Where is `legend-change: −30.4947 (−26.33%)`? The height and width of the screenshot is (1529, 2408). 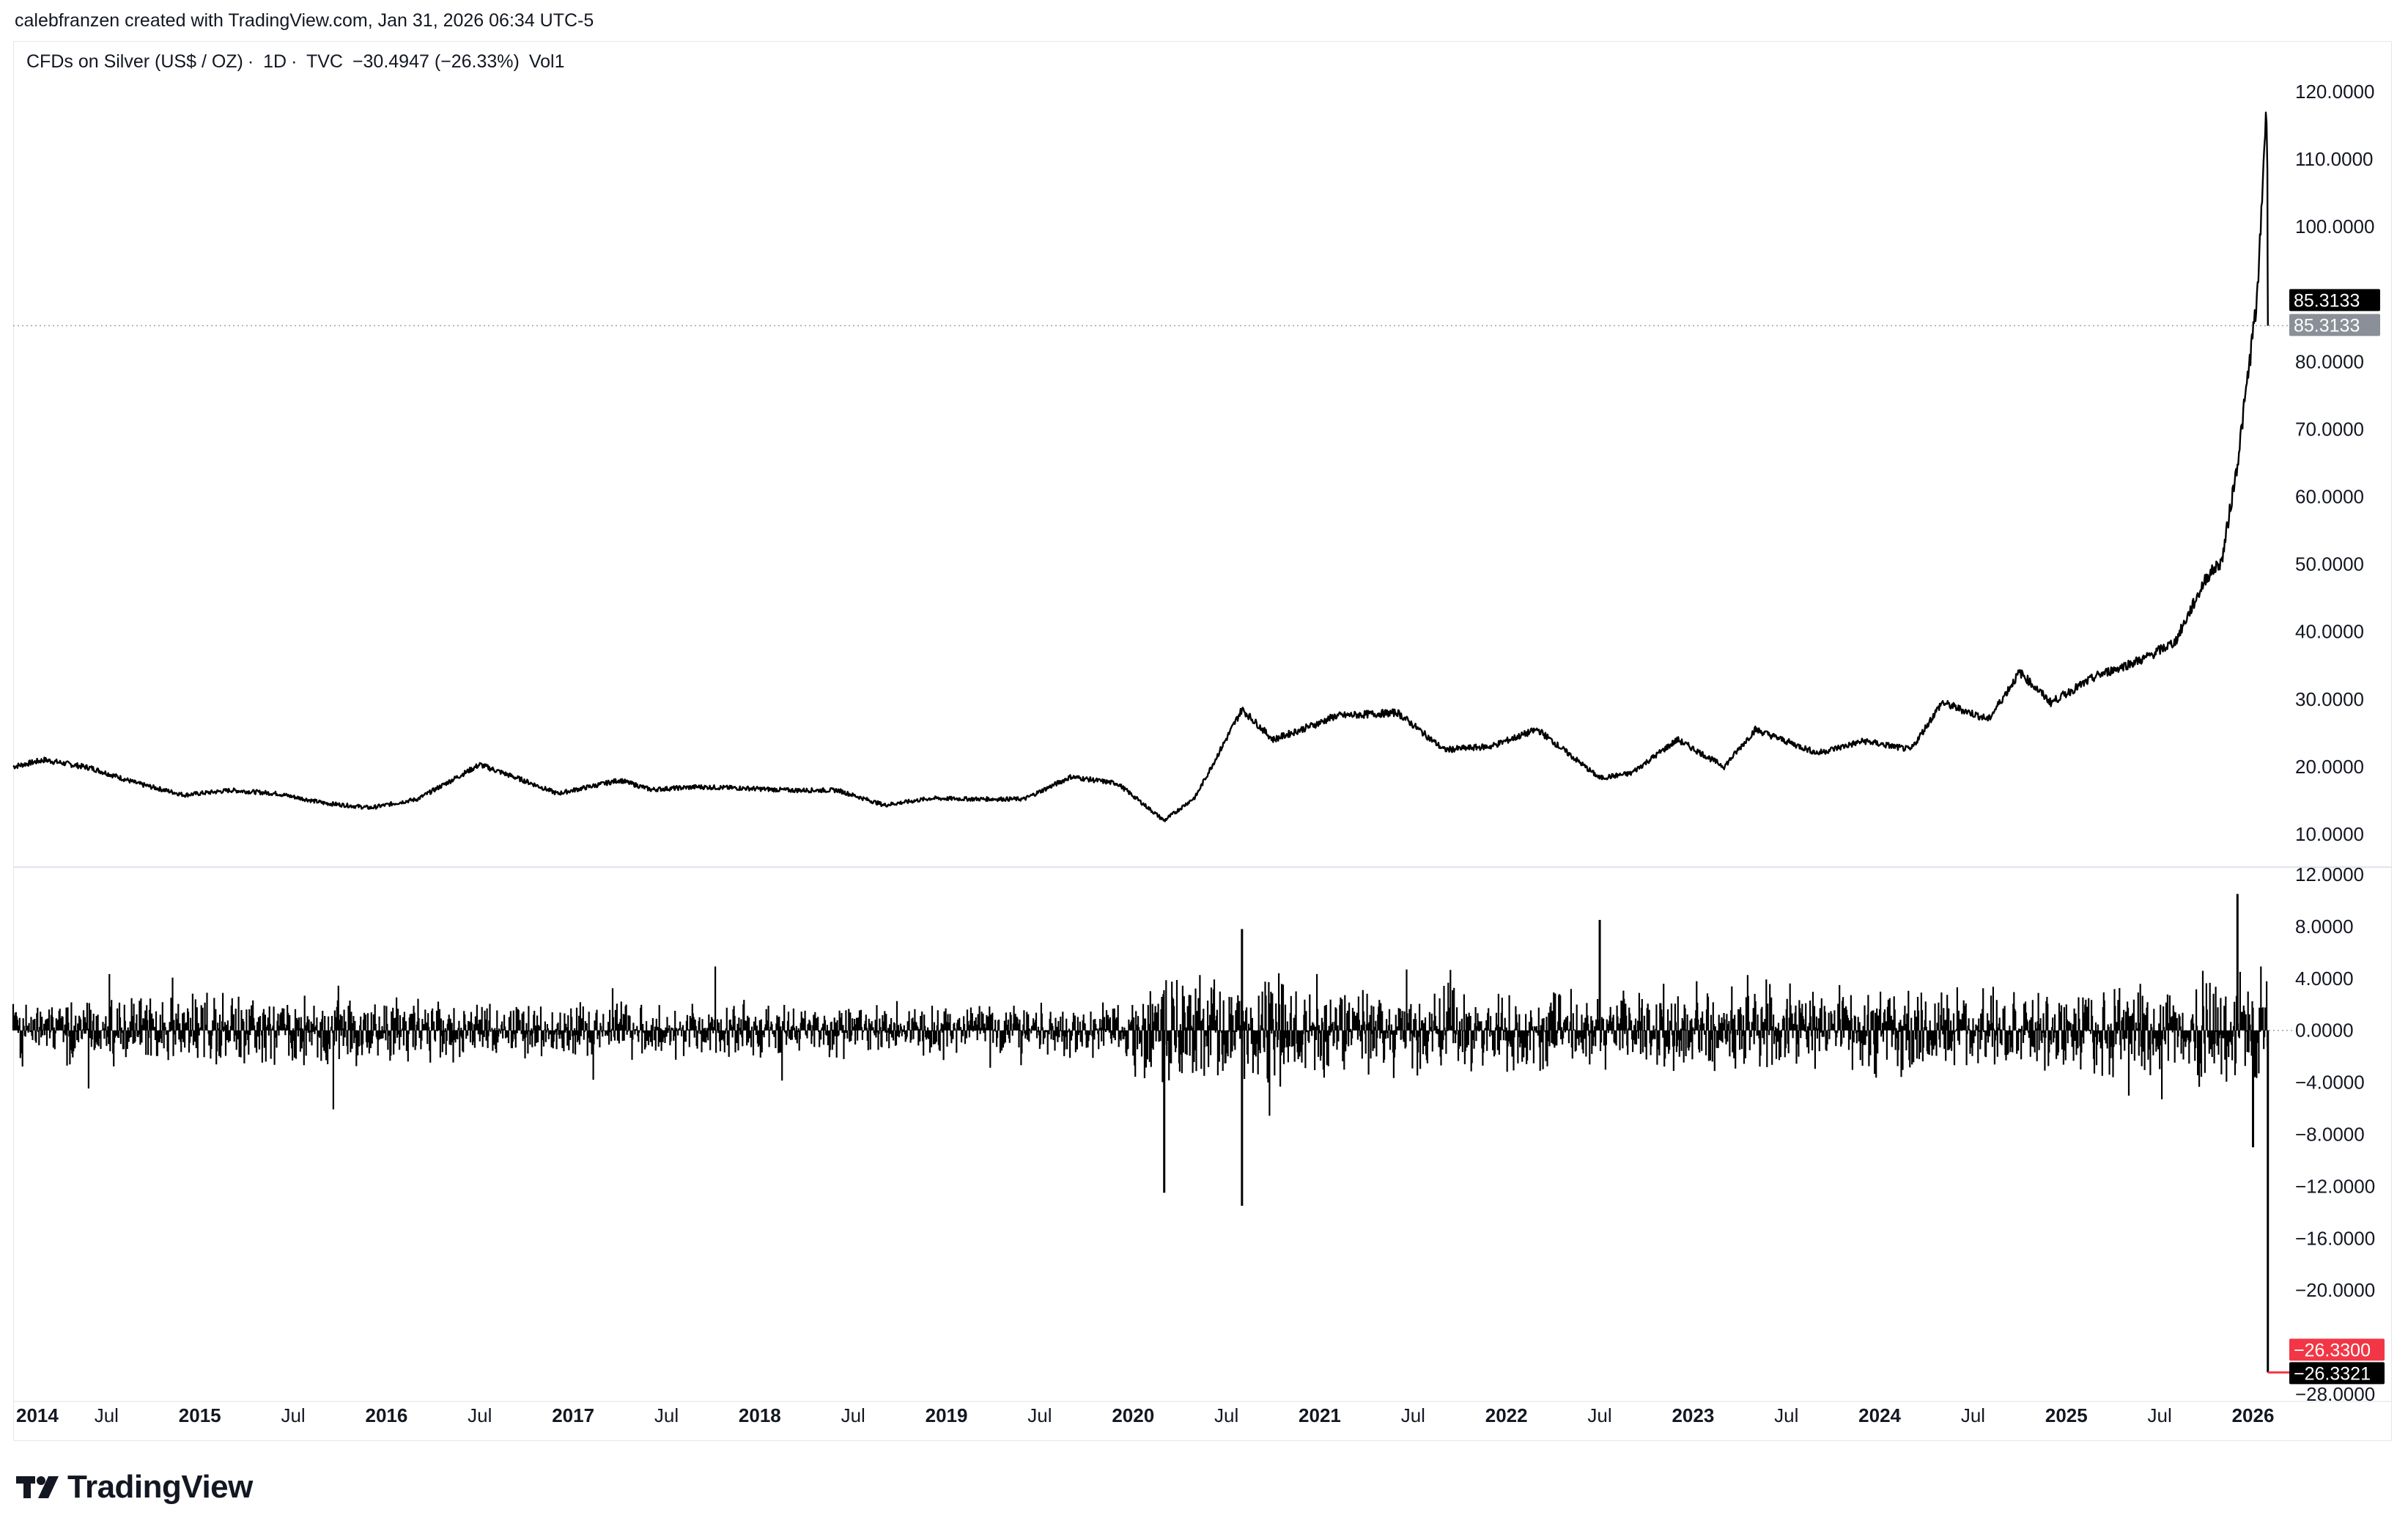 legend-change: −30.4947 (−26.33%) is located at coordinates (436, 61).